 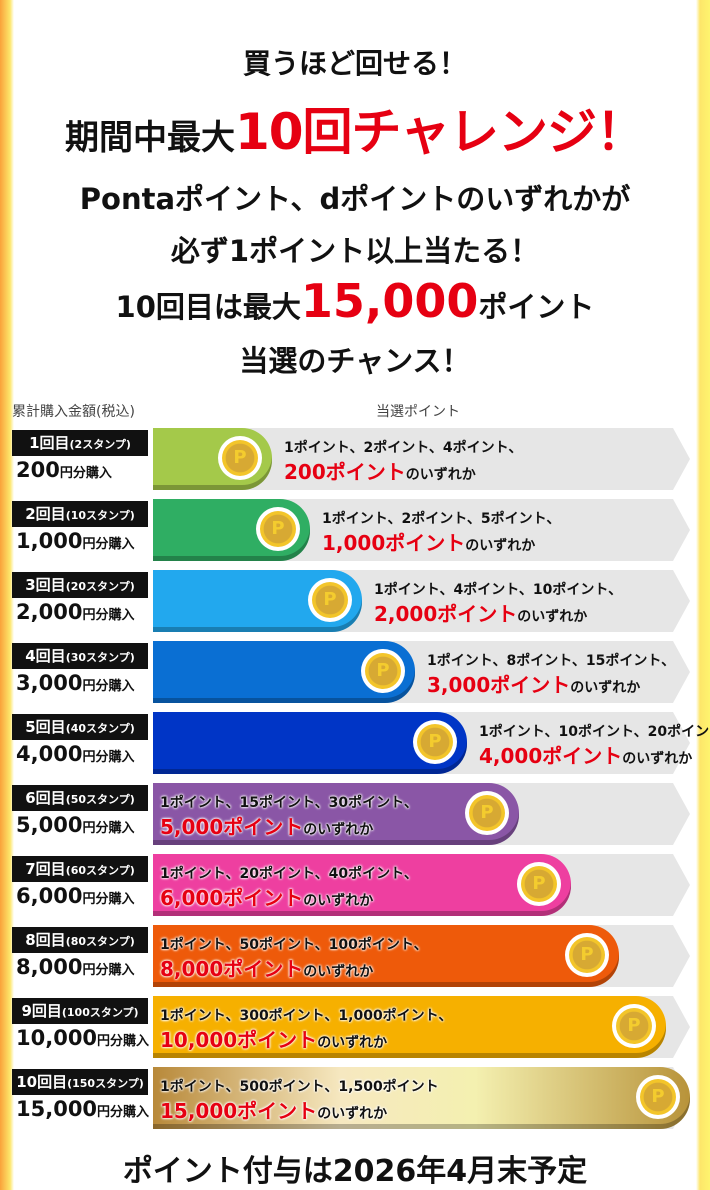 I want to click on prize-max: 10,000ポイント, so click(x=239, y=1040).